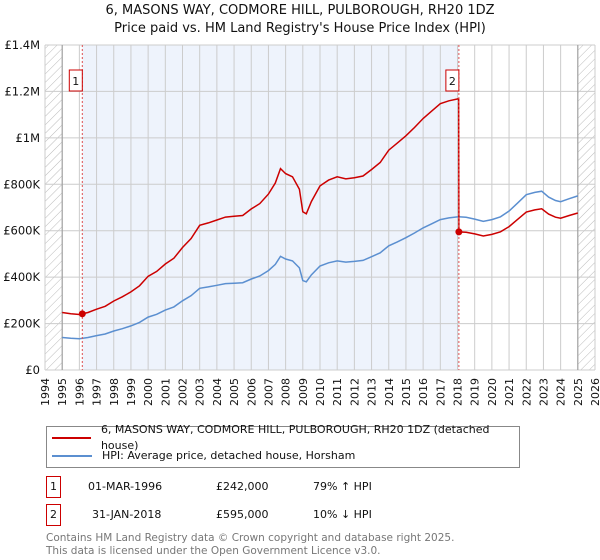  I want to click on x-tick-label: 2017, so click(440, 392).